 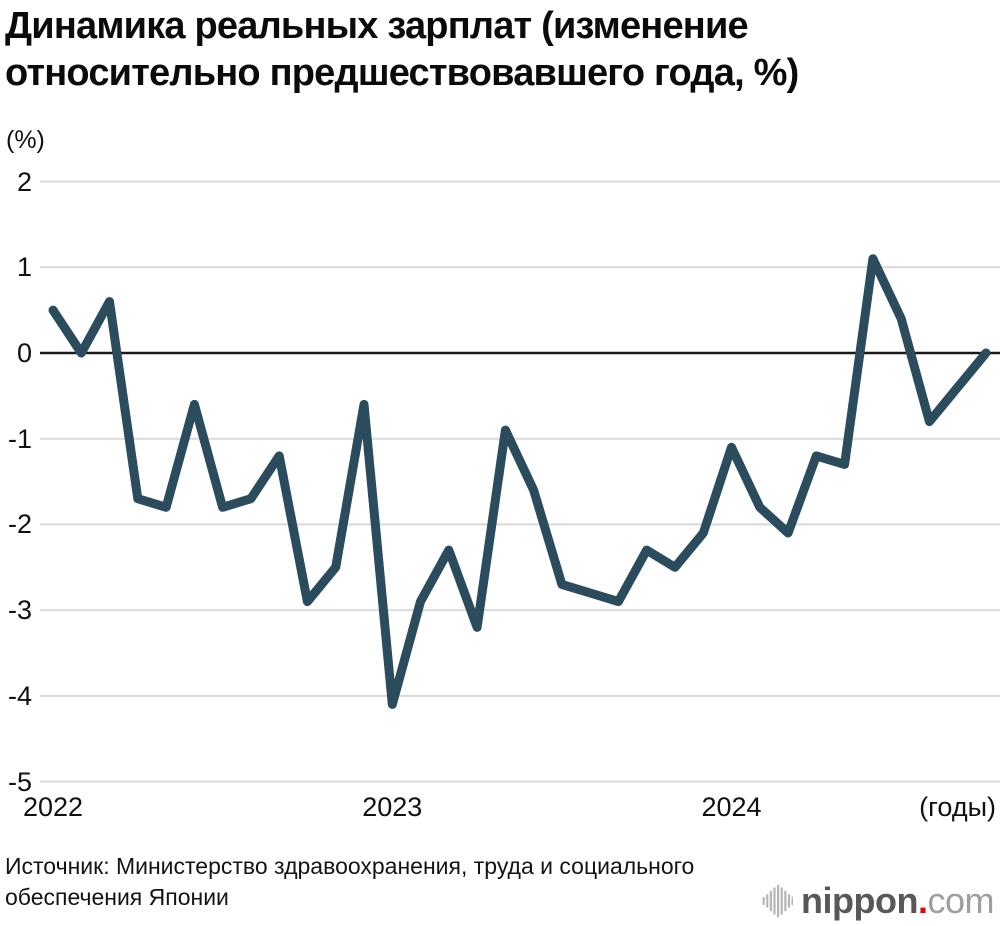 I want to click on x-tick-label: 2024, so click(x=731, y=807).